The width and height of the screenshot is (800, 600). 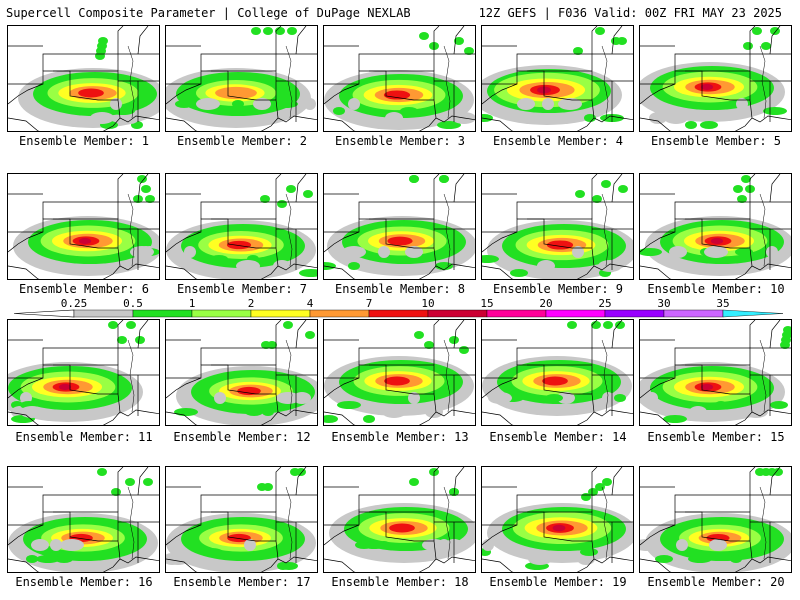 I want to click on ensemble-member-label: Ensemble Member: 7, so click(x=242, y=289).